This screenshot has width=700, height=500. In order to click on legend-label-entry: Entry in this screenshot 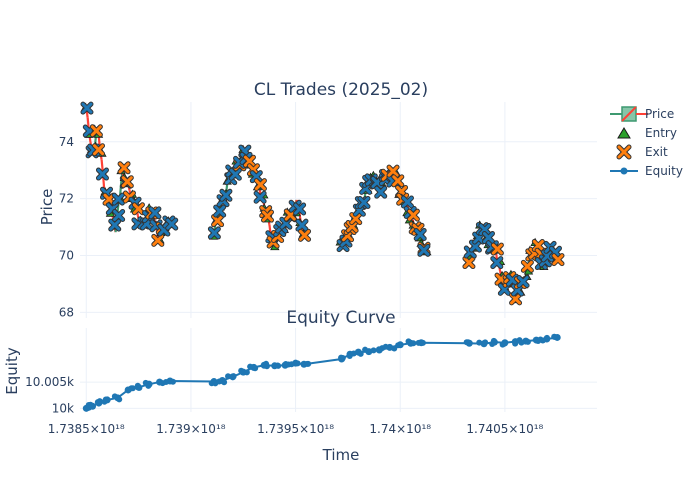, I will do `click(661, 133)`.